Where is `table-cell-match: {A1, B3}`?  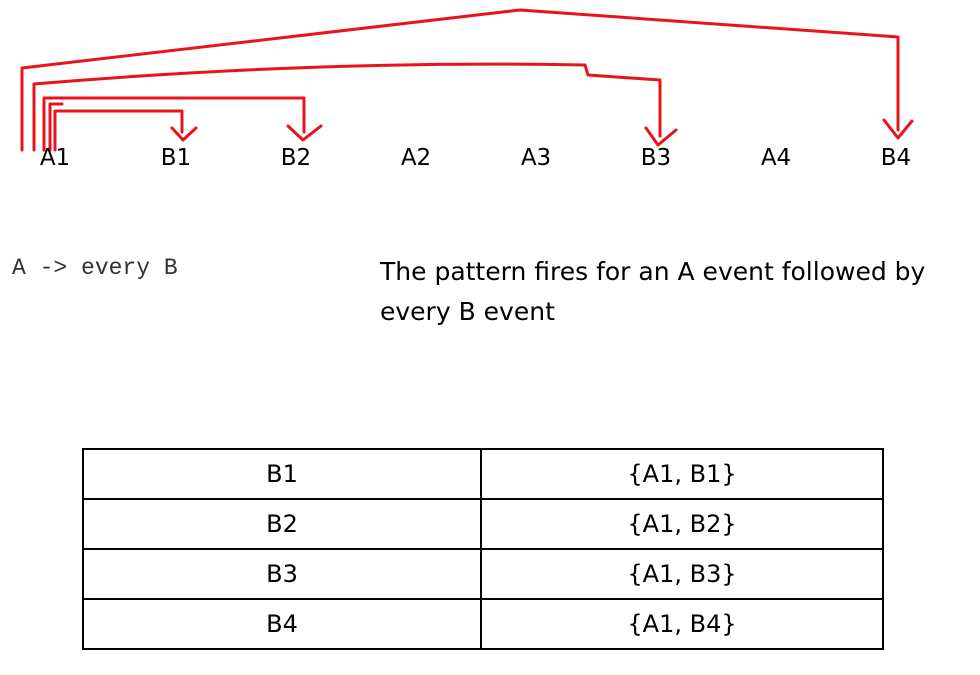
table-cell-match: {A1, B3} is located at coordinates (682, 574).